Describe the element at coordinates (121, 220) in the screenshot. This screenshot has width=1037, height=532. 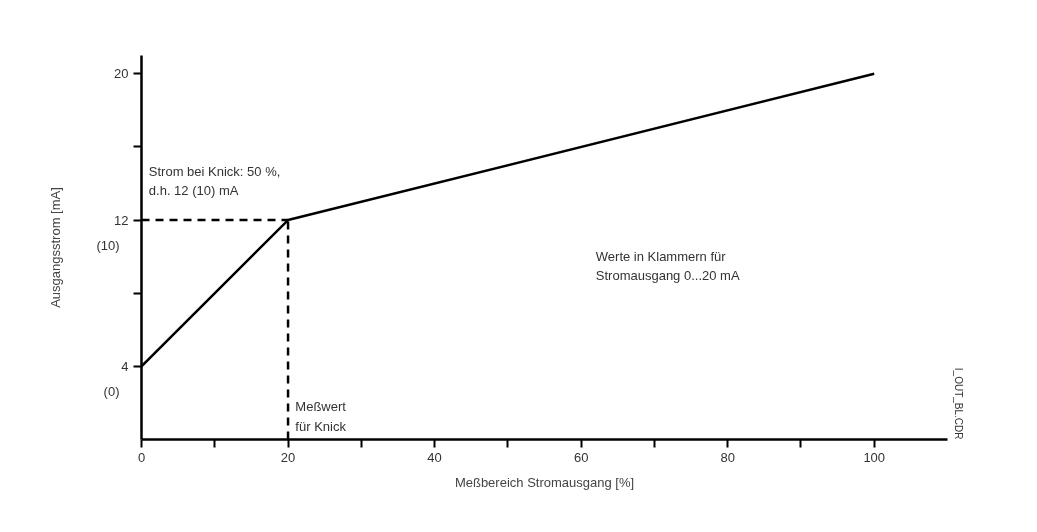
I see `y-tick-label: 12` at that location.